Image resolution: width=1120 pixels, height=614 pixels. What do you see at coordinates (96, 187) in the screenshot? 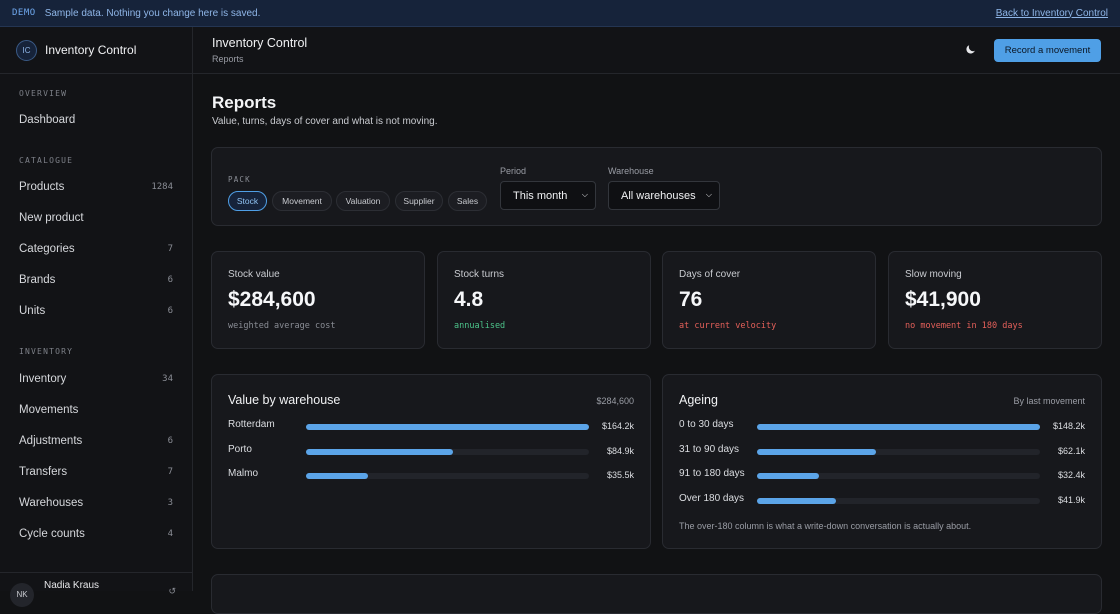
I see `sidebar-item-products: Products 1284` at bounding box center [96, 187].